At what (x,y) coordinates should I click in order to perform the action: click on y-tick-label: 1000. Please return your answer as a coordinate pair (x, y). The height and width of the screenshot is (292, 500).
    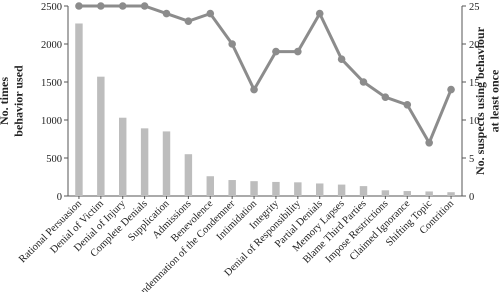
    Looking at the image, I should click on (51, 121).